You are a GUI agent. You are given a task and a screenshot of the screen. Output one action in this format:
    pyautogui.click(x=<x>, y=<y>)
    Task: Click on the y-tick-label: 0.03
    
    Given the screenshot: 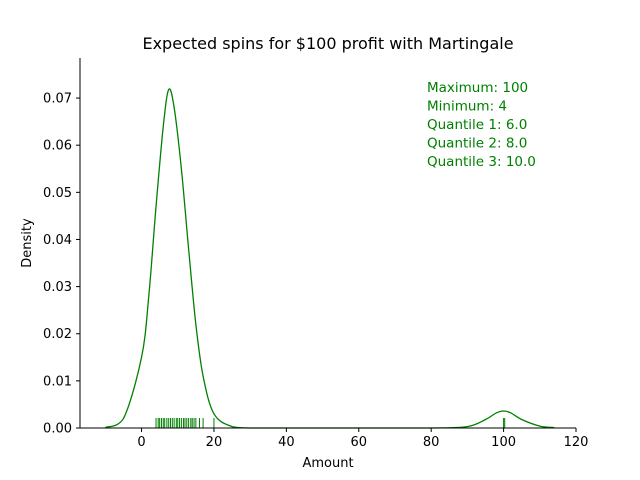 What is the action you would take?
    pyautogui.click(x=57, y=287)
    